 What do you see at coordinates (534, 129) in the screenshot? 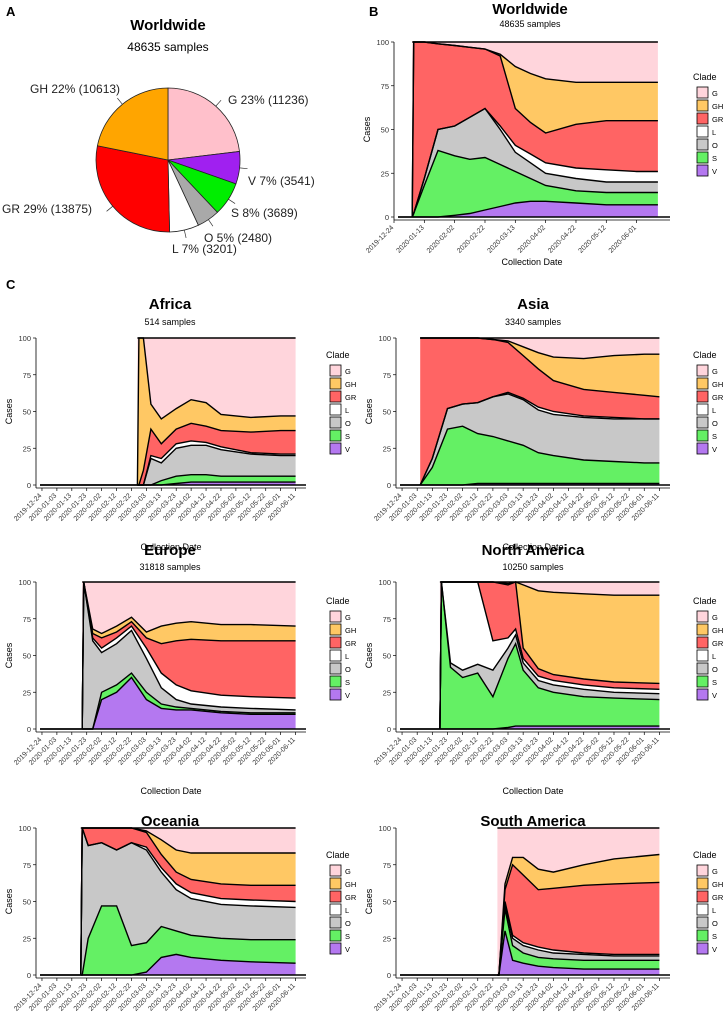
I see `areas-worldwide` at bounding box center [534, 129].